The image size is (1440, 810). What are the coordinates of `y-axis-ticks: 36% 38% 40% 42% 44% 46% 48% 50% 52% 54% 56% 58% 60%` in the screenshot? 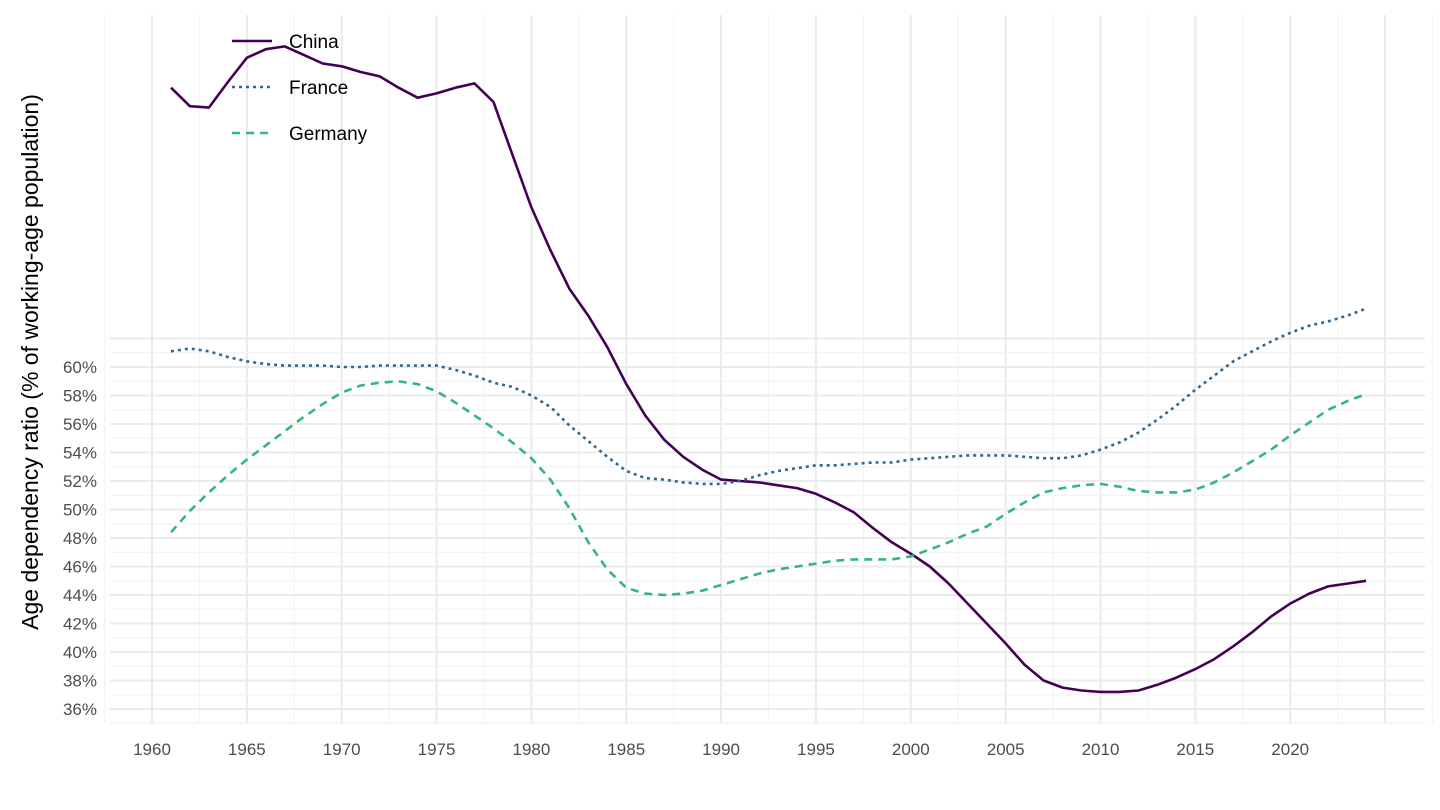 It's located at (80, 538).